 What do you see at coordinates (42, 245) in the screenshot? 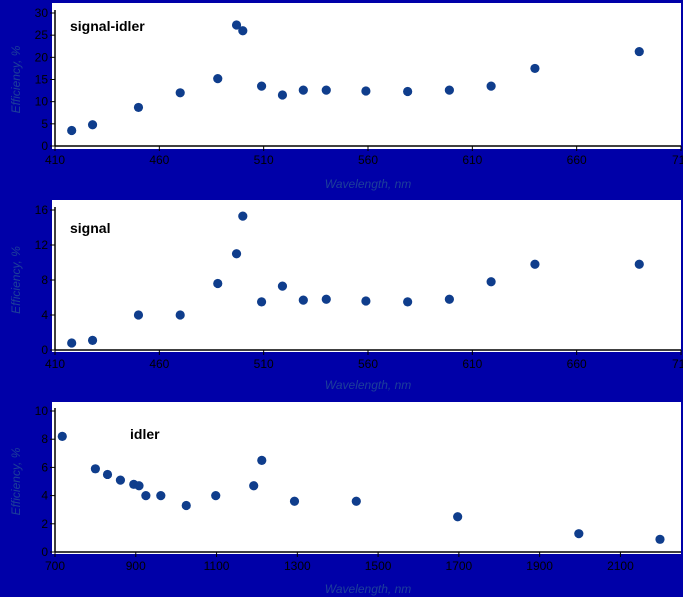
I see `y-tick-label: 12` at bounding box center [42, 245].